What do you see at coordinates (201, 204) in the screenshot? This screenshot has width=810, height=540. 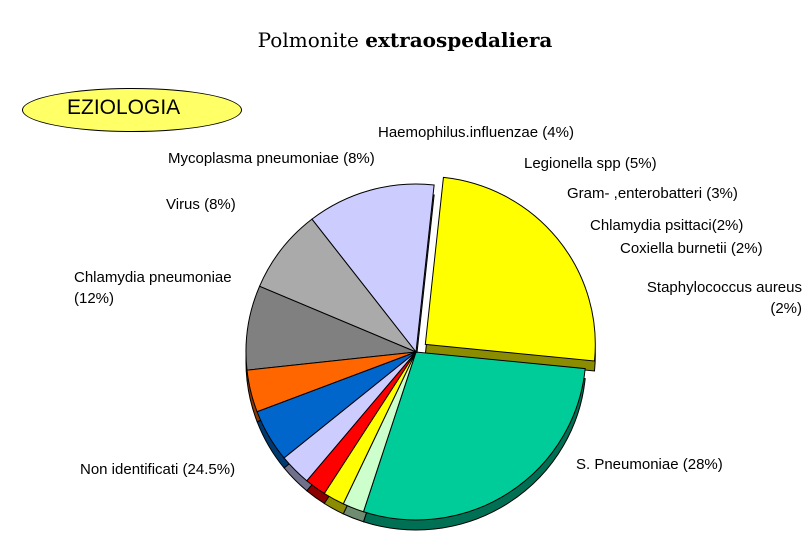 I see `label-virus: Virus (8%)` at bounding box center [201, 204].